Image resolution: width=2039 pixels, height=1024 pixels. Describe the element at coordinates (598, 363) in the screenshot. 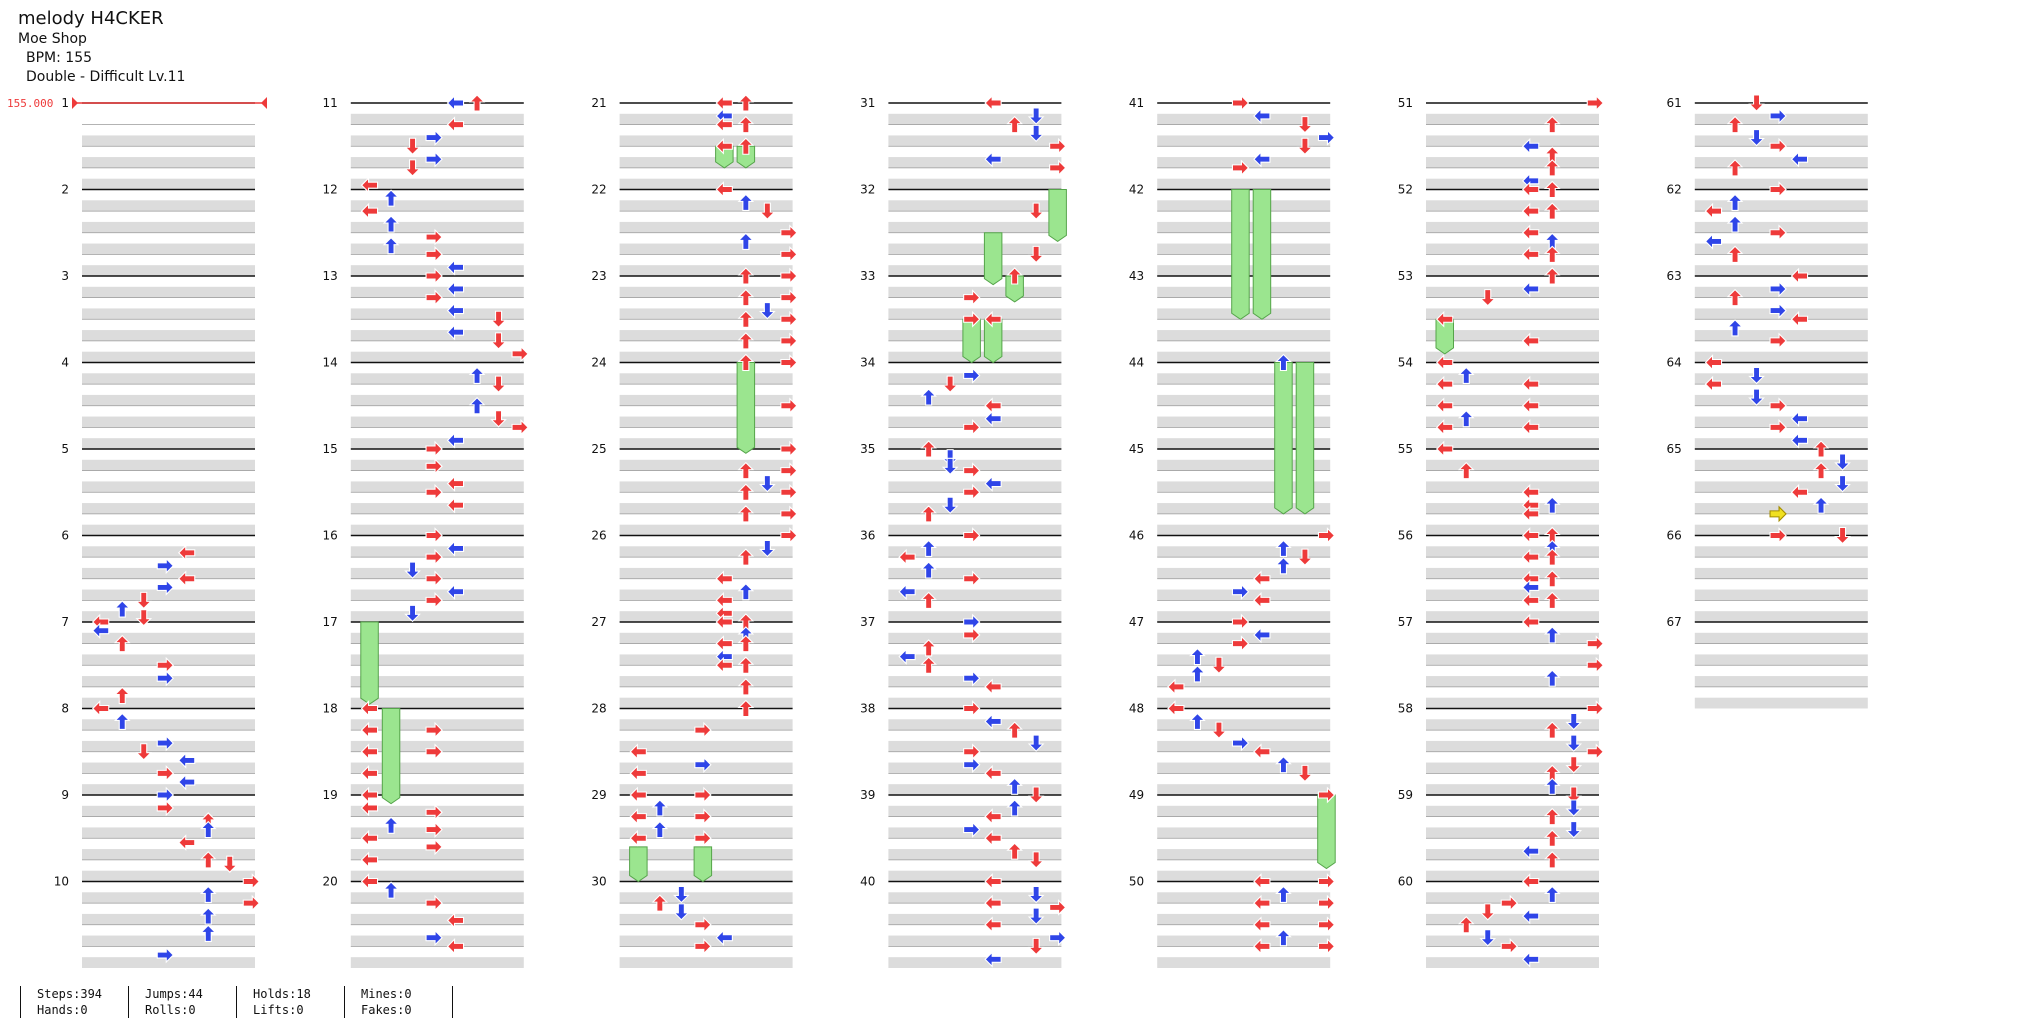

I see `measure-number: 24` at that location.